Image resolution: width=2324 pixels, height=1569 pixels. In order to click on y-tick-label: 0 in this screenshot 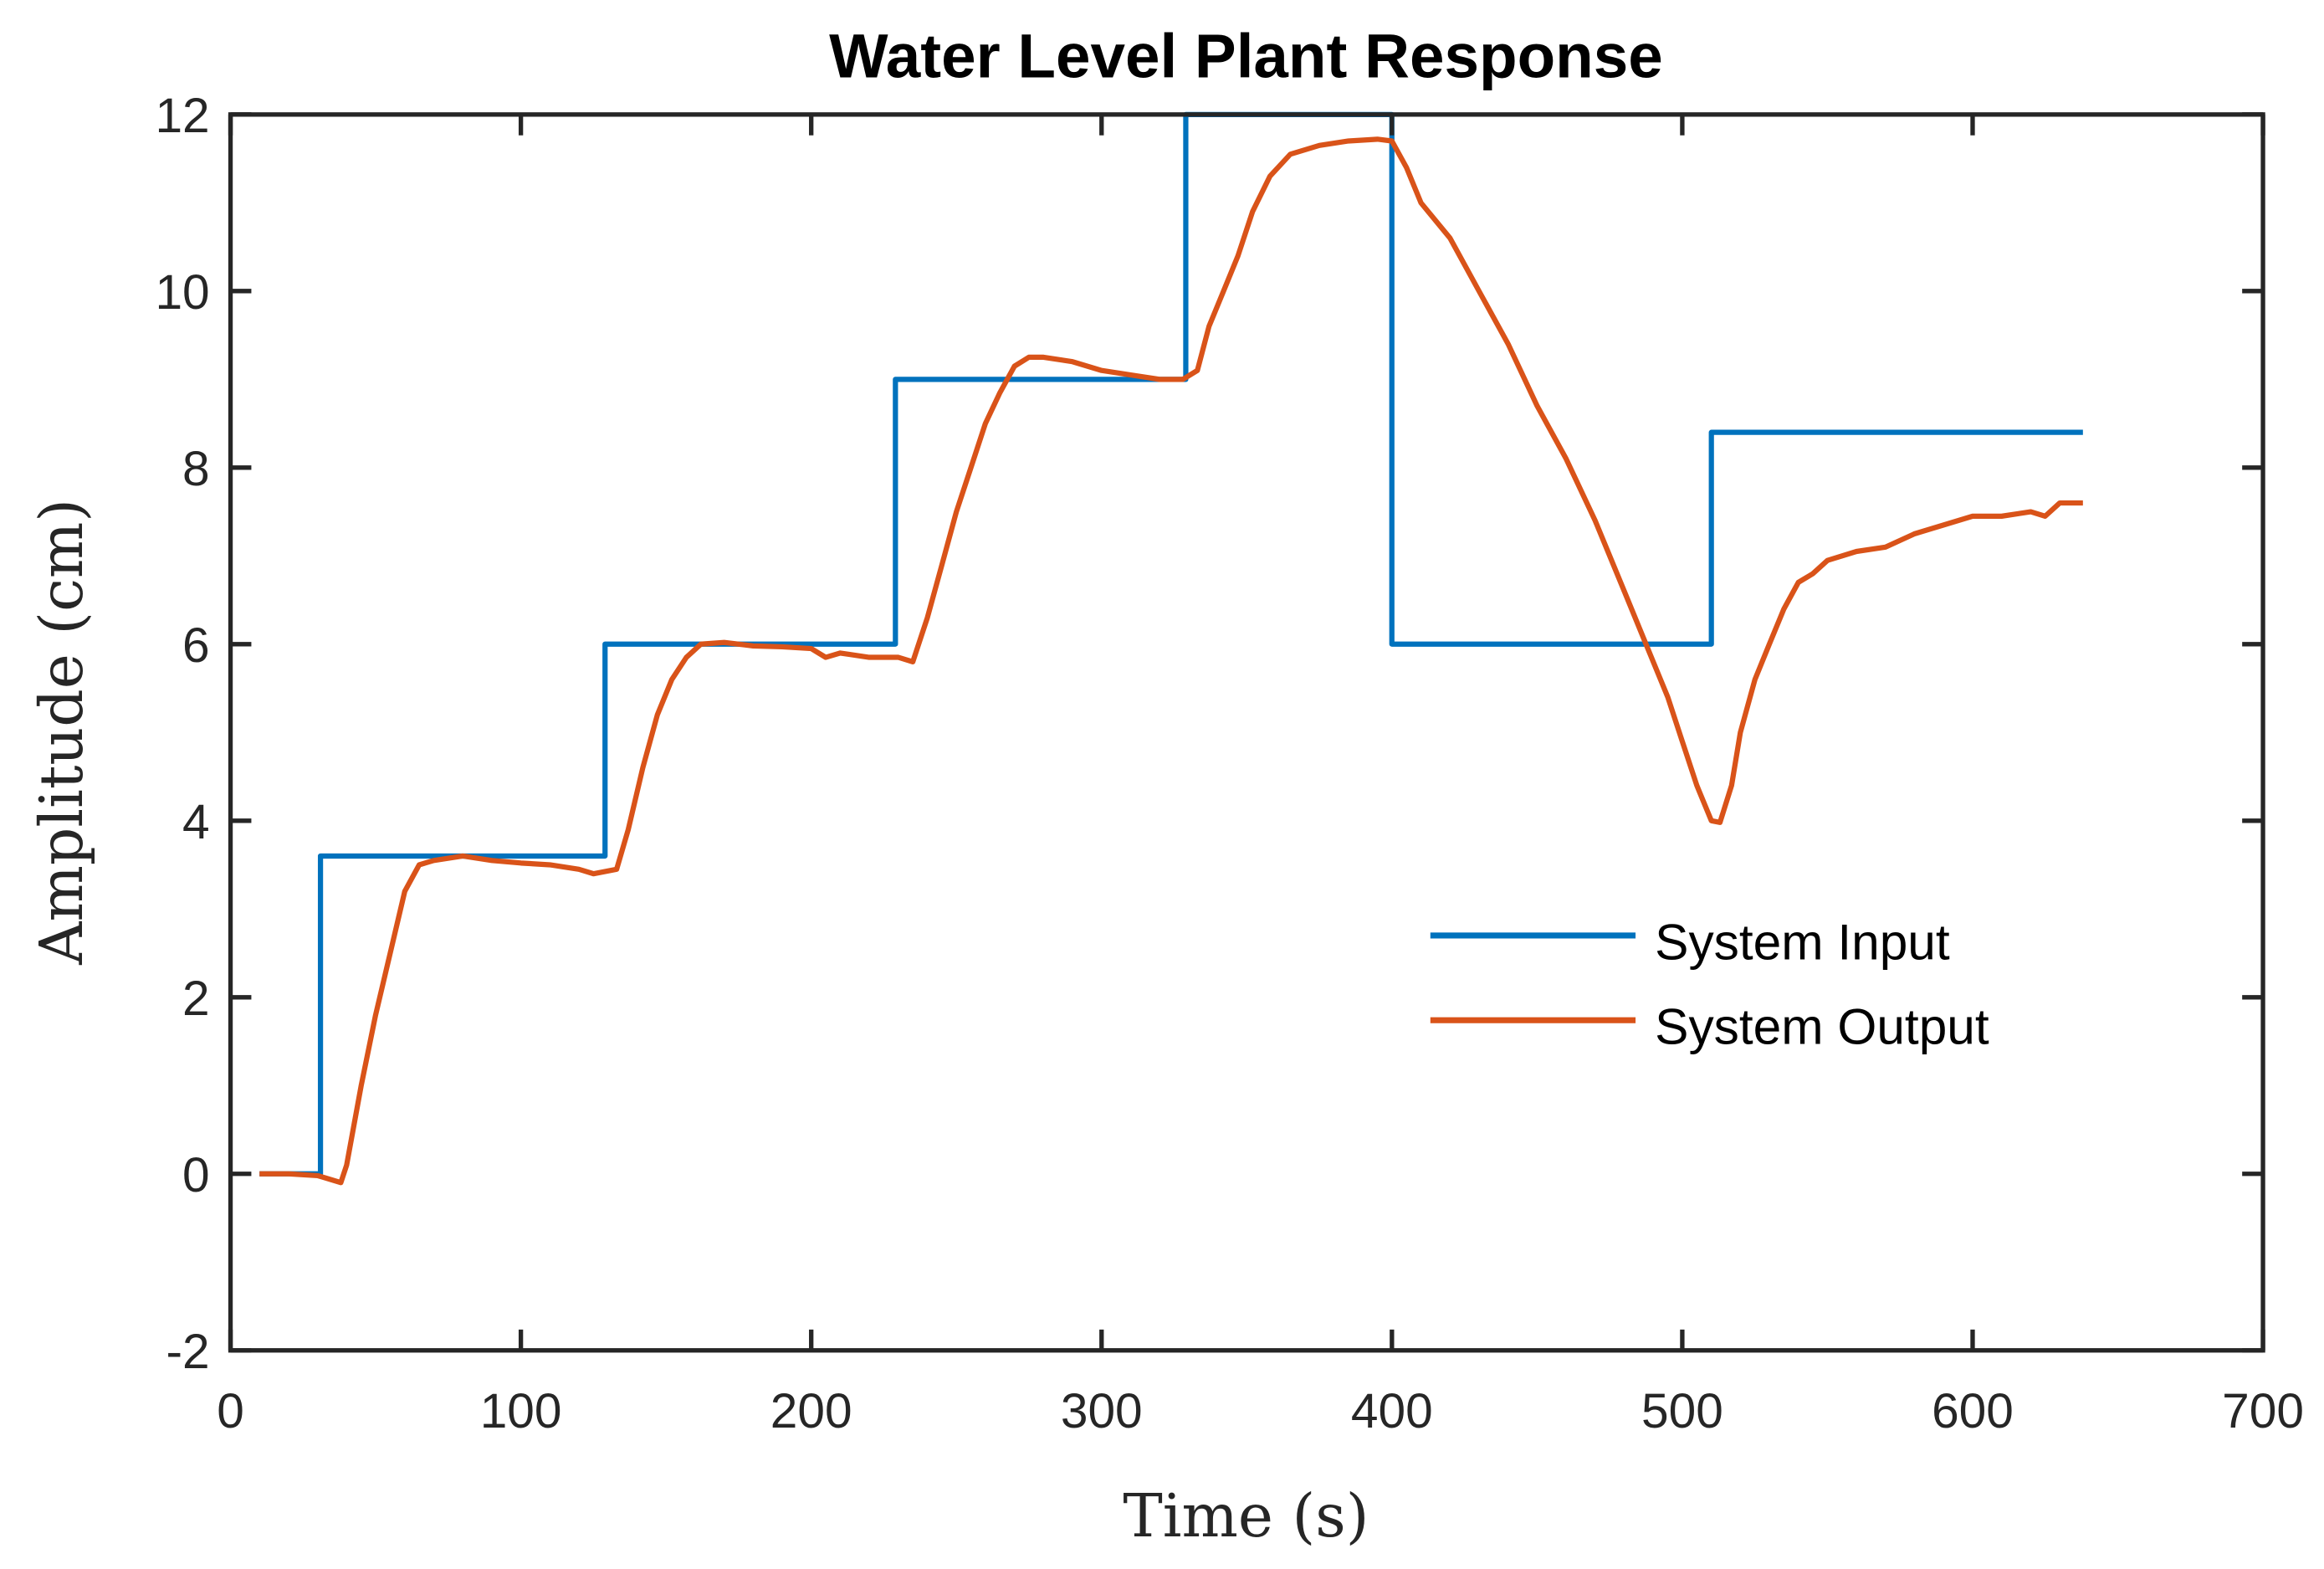, I will do `click(196, 1175)`.